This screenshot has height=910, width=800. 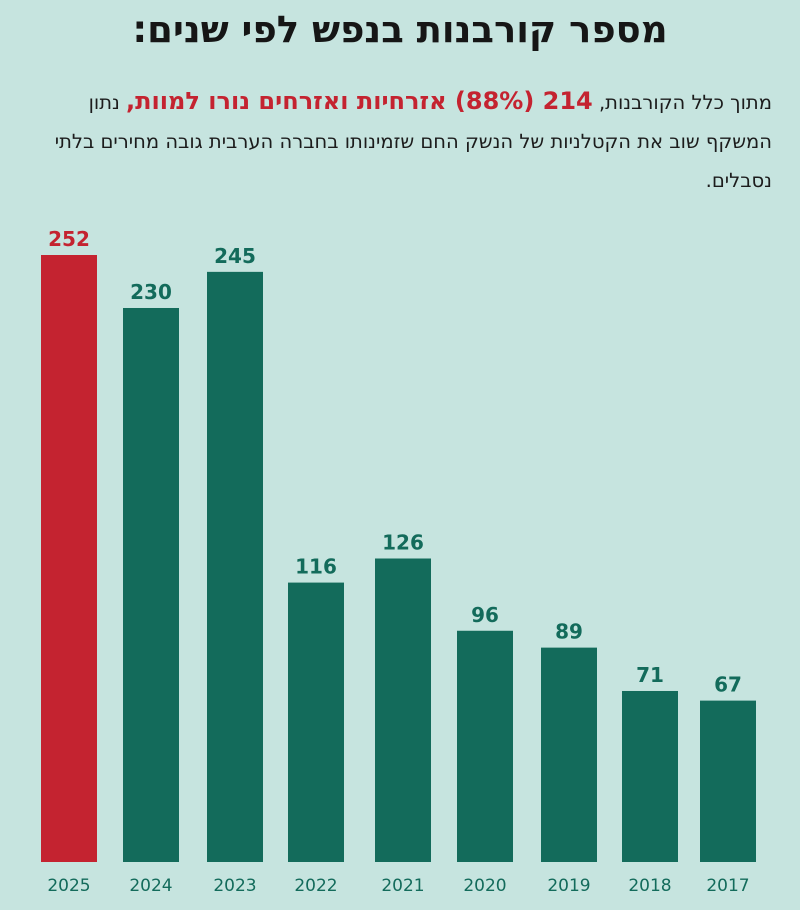 I want to click on year-label-2024: 2024, so click(x=150, y=886).